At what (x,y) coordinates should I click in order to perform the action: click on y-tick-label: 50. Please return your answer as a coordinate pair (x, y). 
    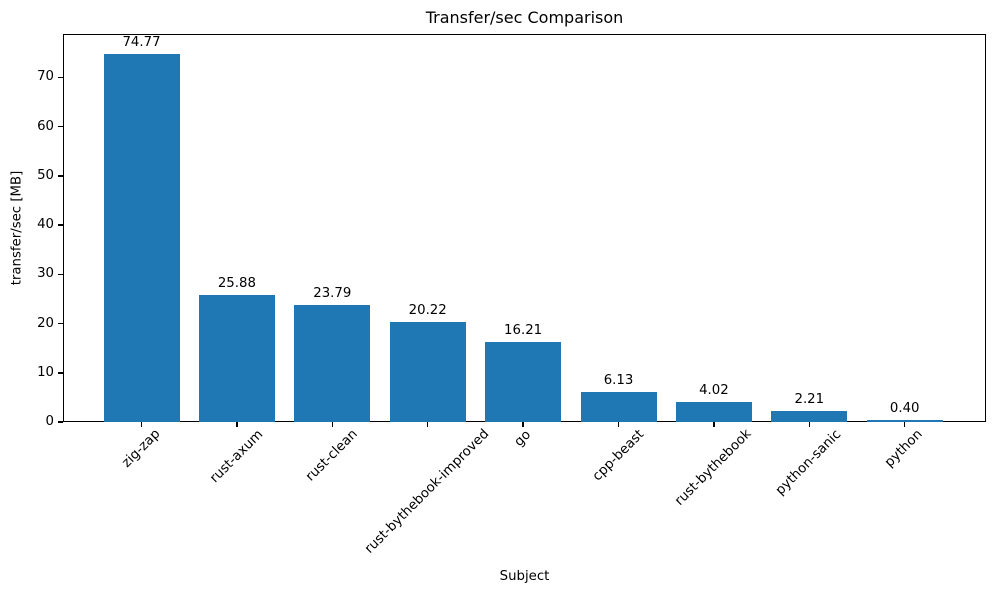
    Looking at the image, I should click on (45, 175).